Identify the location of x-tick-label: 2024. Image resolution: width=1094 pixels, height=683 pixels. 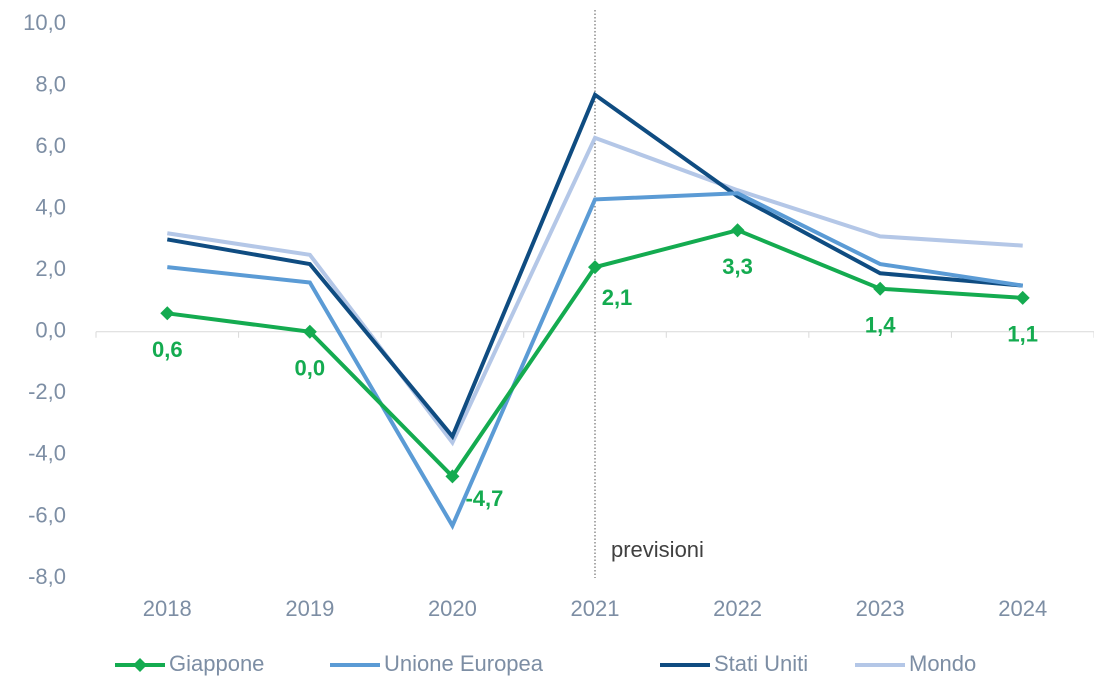
(1022, 608).